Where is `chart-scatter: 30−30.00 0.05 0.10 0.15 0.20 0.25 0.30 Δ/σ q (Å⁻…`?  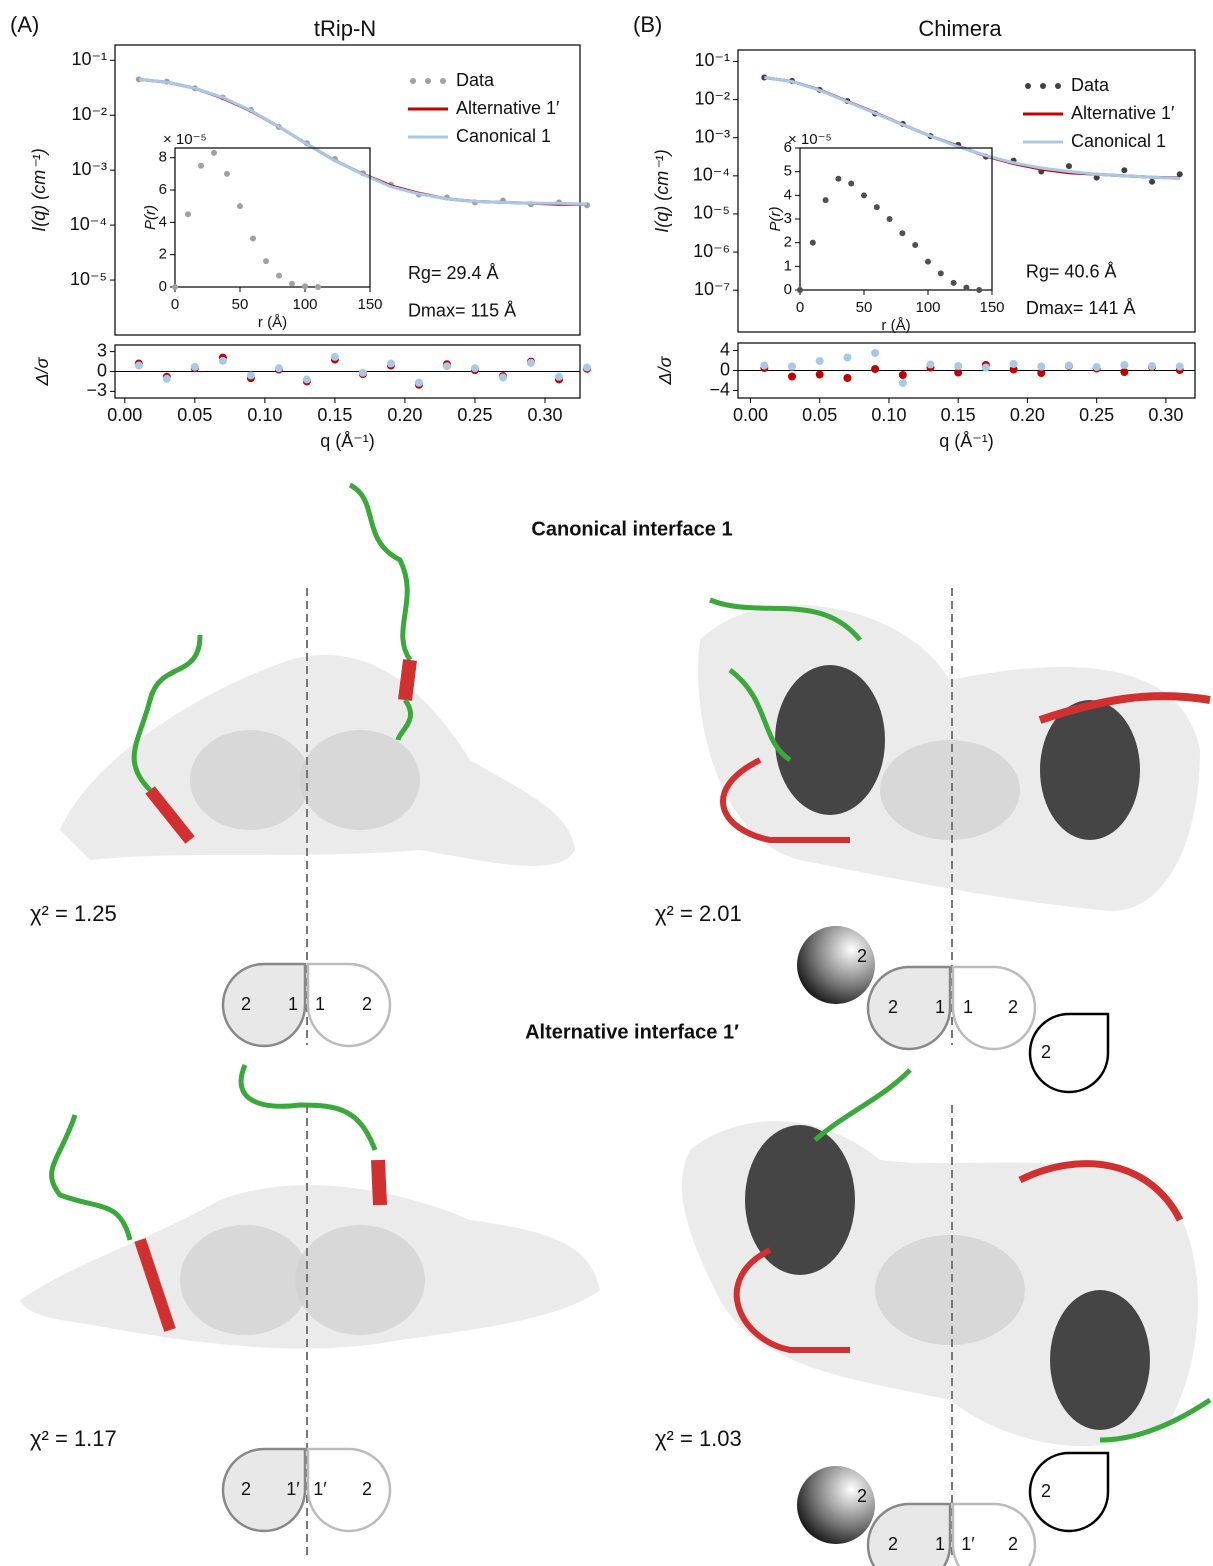 chart-scatter: 30−30.00 0.05 0.10 0.15 0.20 0.25 0.30 Δ/σ q (Å⁻… is located at coordinates (312, 395).